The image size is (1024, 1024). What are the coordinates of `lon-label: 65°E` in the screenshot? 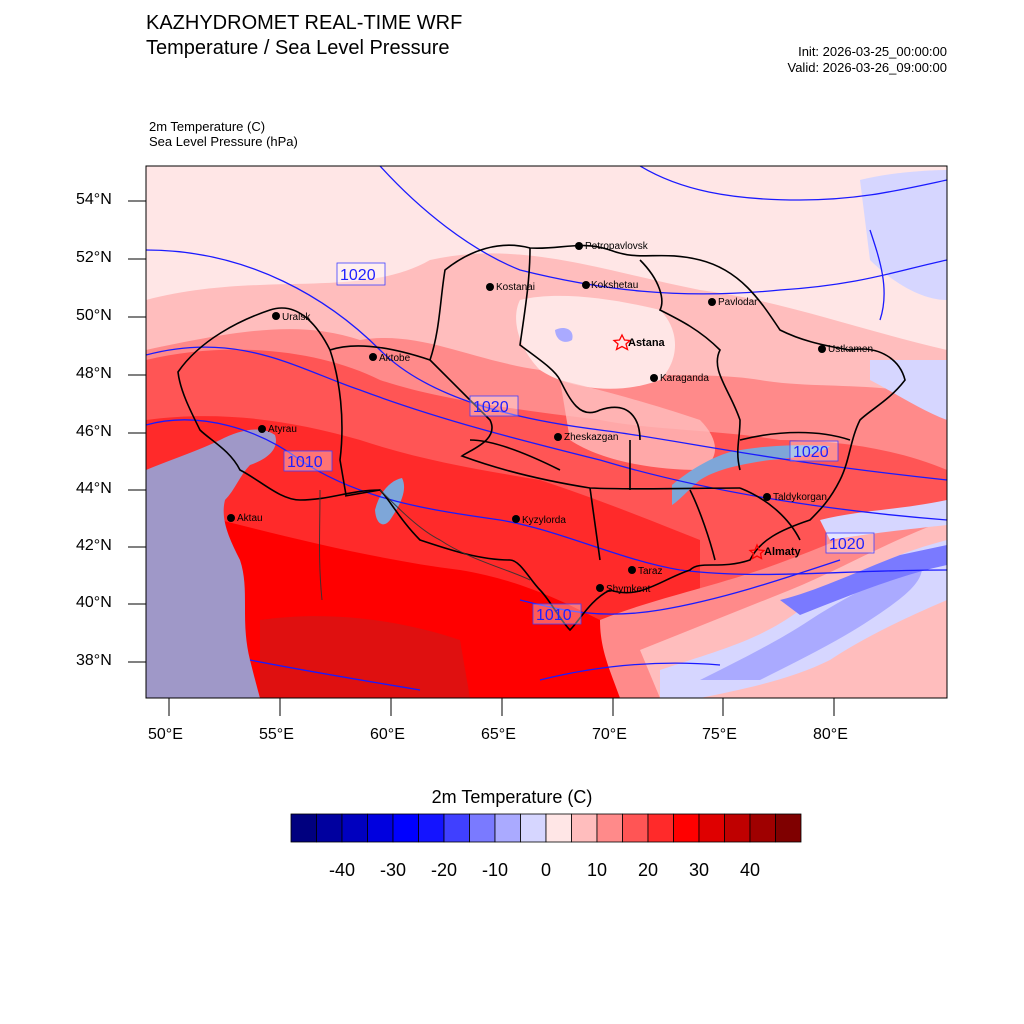 It's located at (498, 734).